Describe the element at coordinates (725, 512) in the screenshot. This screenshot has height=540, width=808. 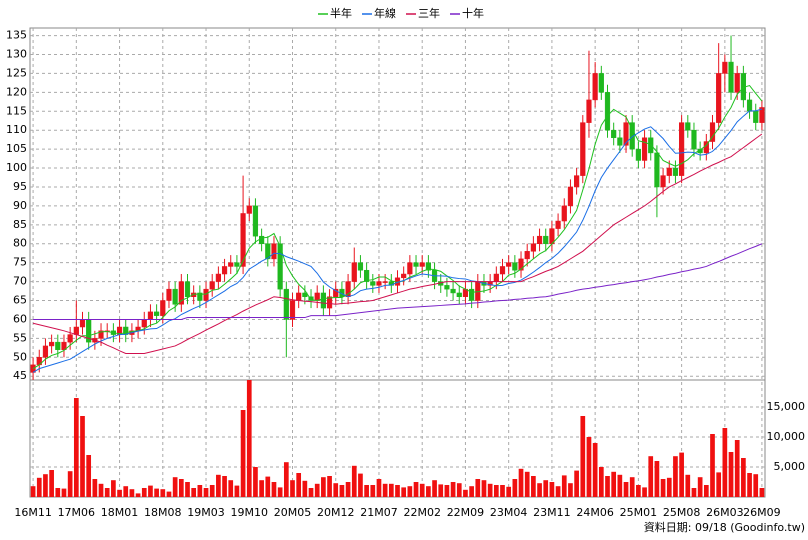
I see `x-tick-label: 26M03` at that location.